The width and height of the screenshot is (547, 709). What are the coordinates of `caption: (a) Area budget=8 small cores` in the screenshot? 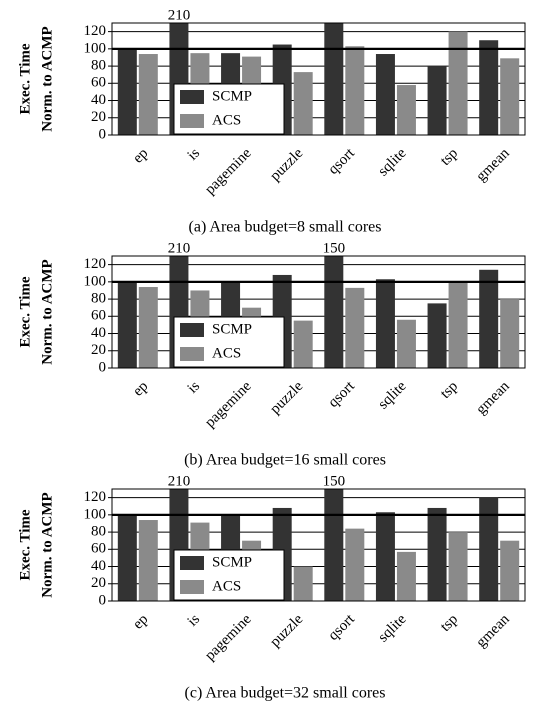 It's located at (285, 227).